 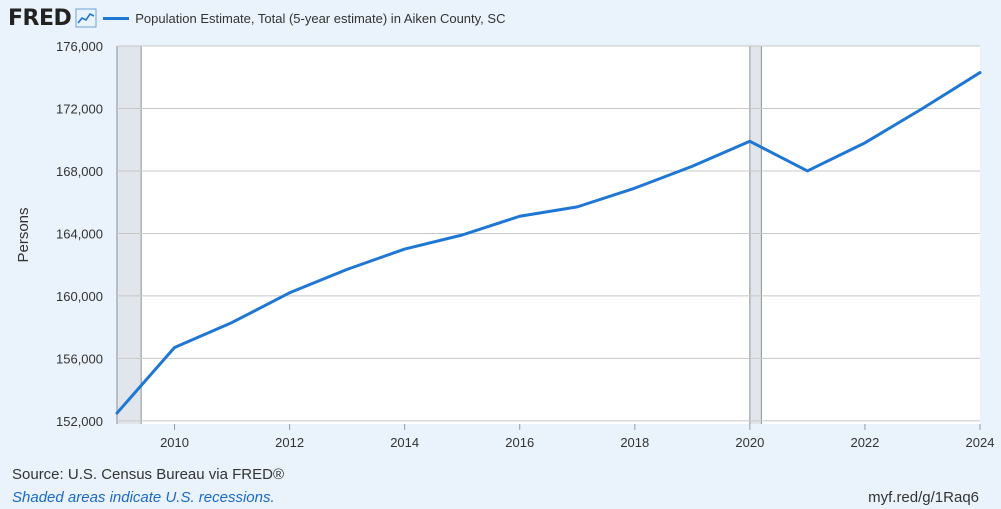 I want to click on source-note: Source: U.S. Census Bureau via FRED®, so click(x=148, y=474).